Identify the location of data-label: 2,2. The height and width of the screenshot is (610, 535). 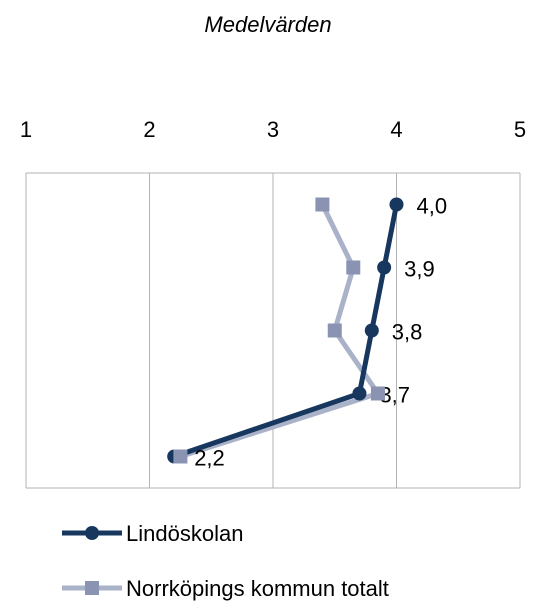
(209, 457).